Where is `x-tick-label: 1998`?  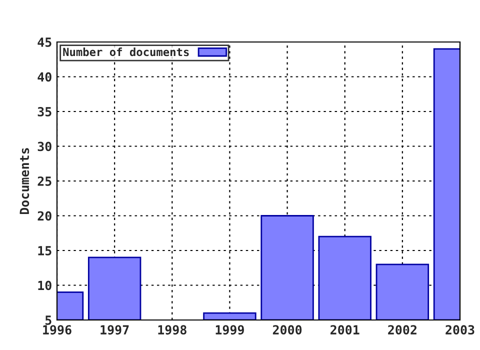 x-tick-label: 1998 is located at coordinates (172, 330).